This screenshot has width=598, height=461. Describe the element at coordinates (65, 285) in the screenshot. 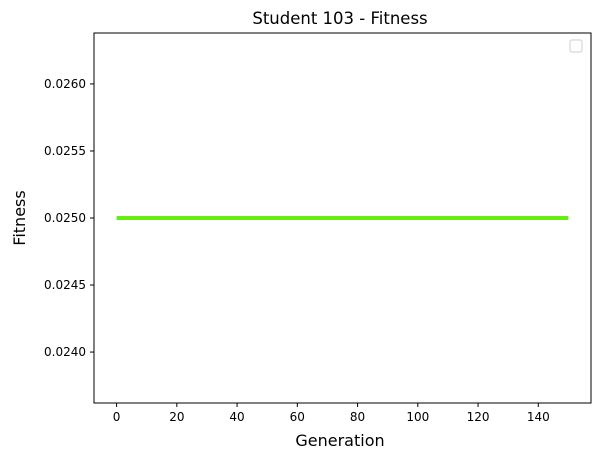

I see `y-tick-label: 0.0245` at that location.